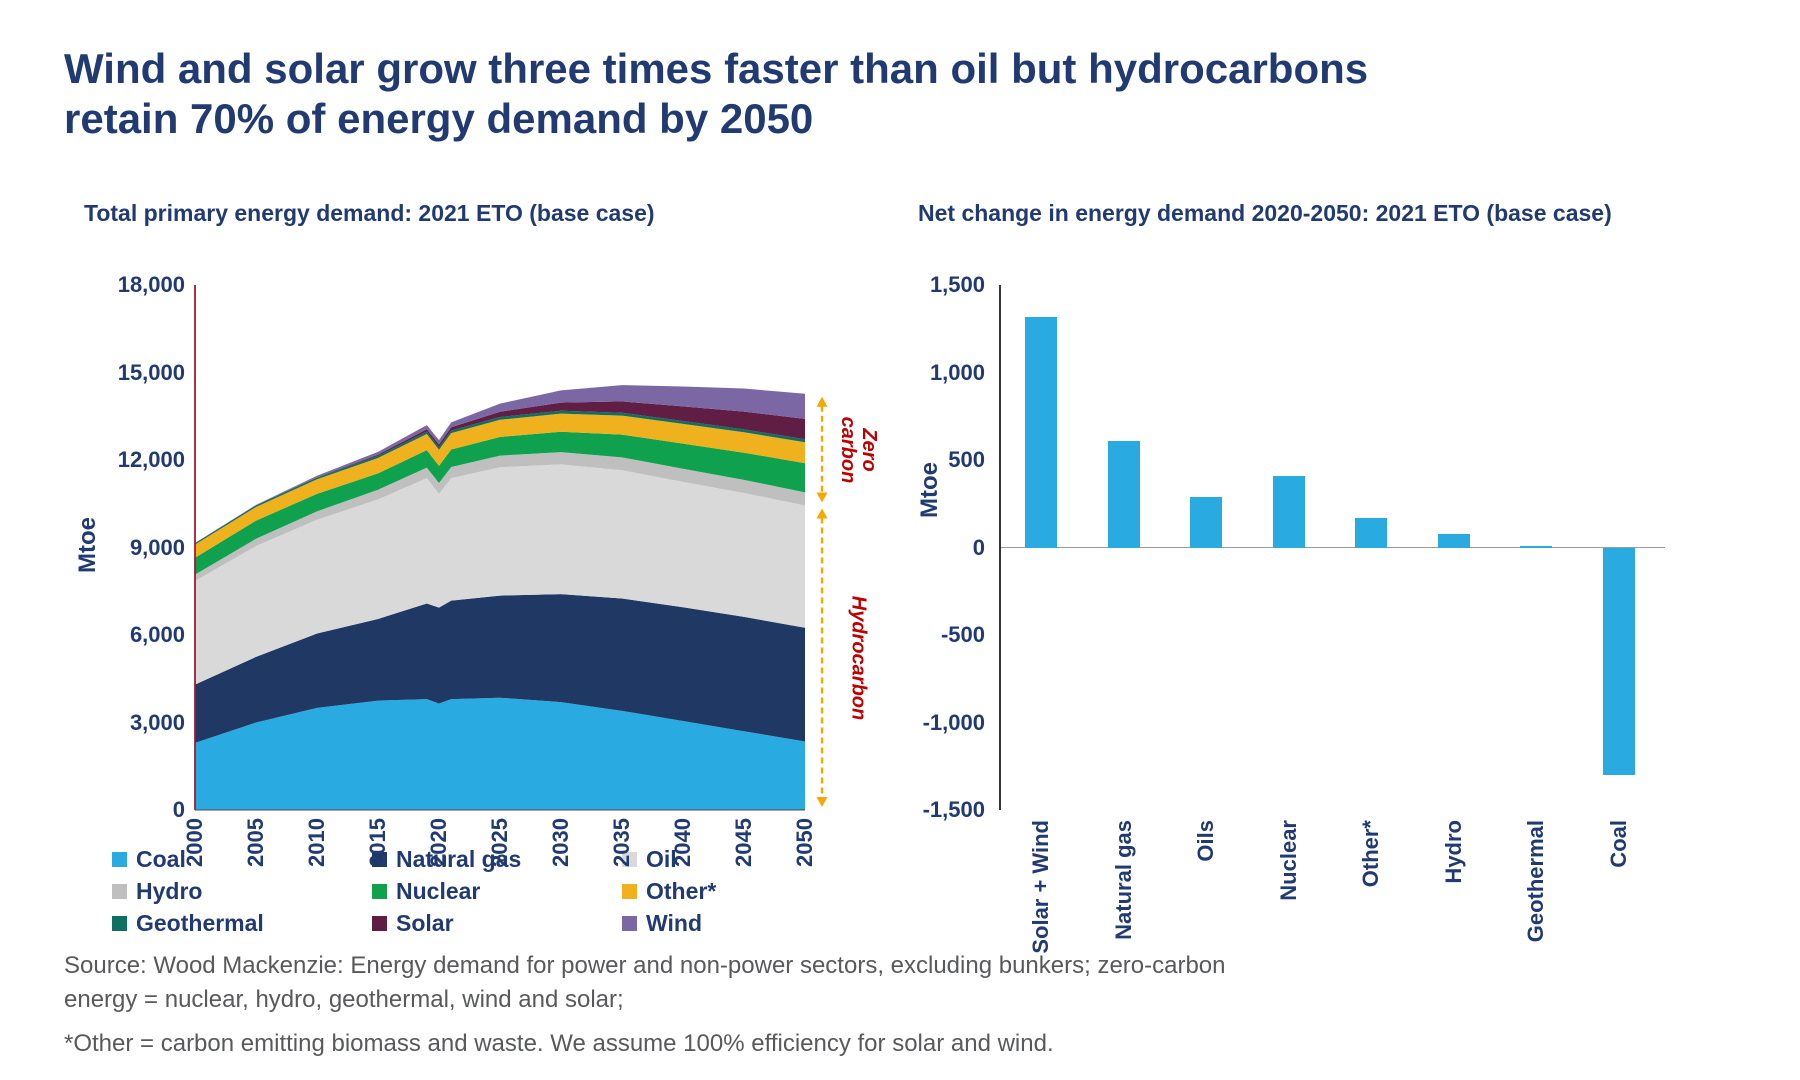  Describe the element at coordinates (161, 859) in the screenshot. I see `legend-label: Coal` at that location.